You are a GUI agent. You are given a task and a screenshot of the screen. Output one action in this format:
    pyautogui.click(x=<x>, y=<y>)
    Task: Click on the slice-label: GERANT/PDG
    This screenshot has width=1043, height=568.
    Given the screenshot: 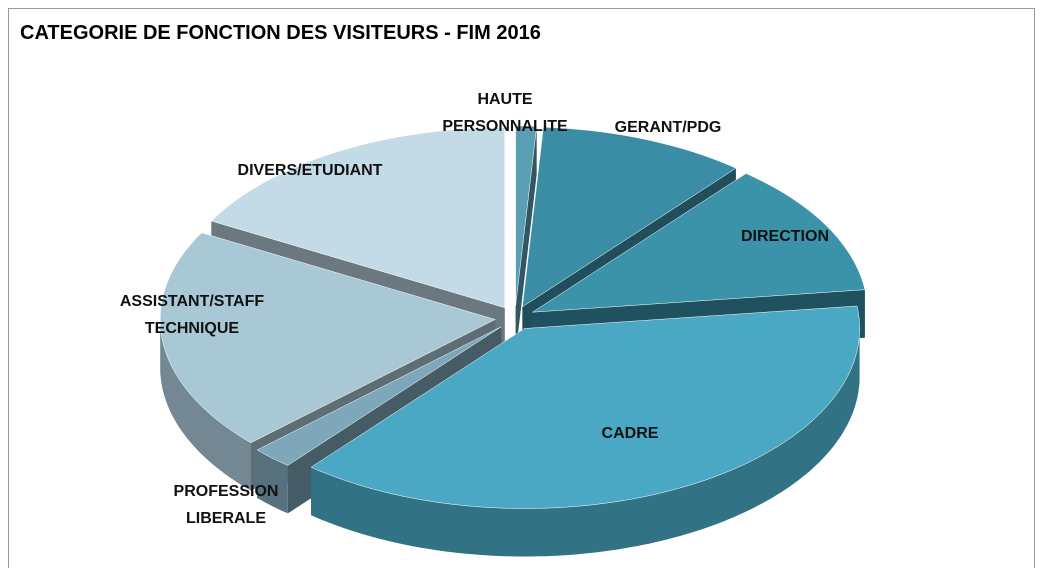 What is the action you would take?
    pyautogui.click(x=668, y=127)
    